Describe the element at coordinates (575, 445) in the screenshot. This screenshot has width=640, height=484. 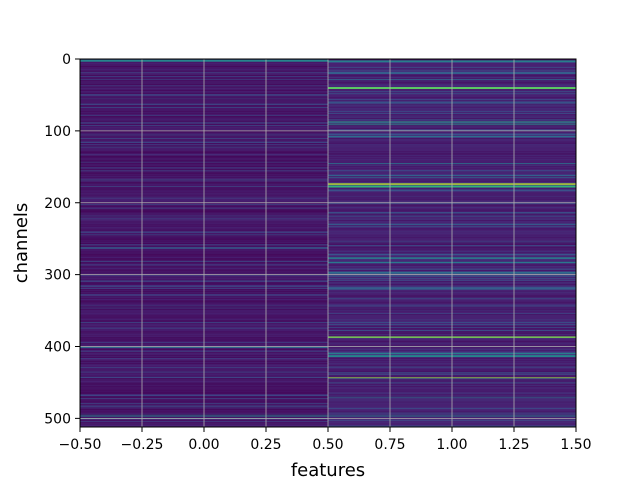
I see `x-tick-label: 1.50` at that location.